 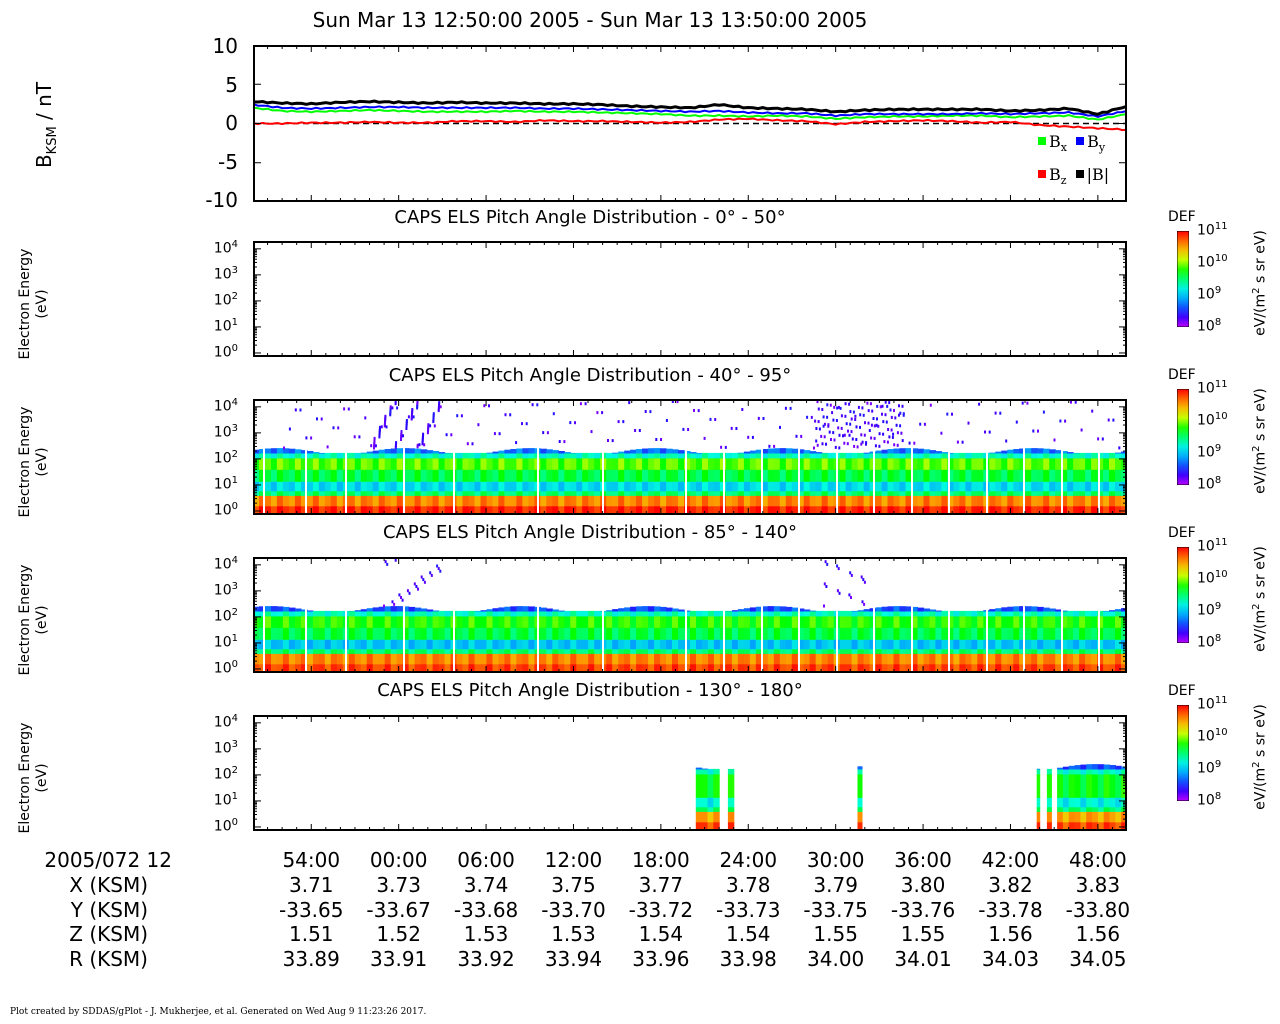 What do you see at coordinates (762, 480) in the screenshot?
I see `data-gap` at bounding box center [762, 480].